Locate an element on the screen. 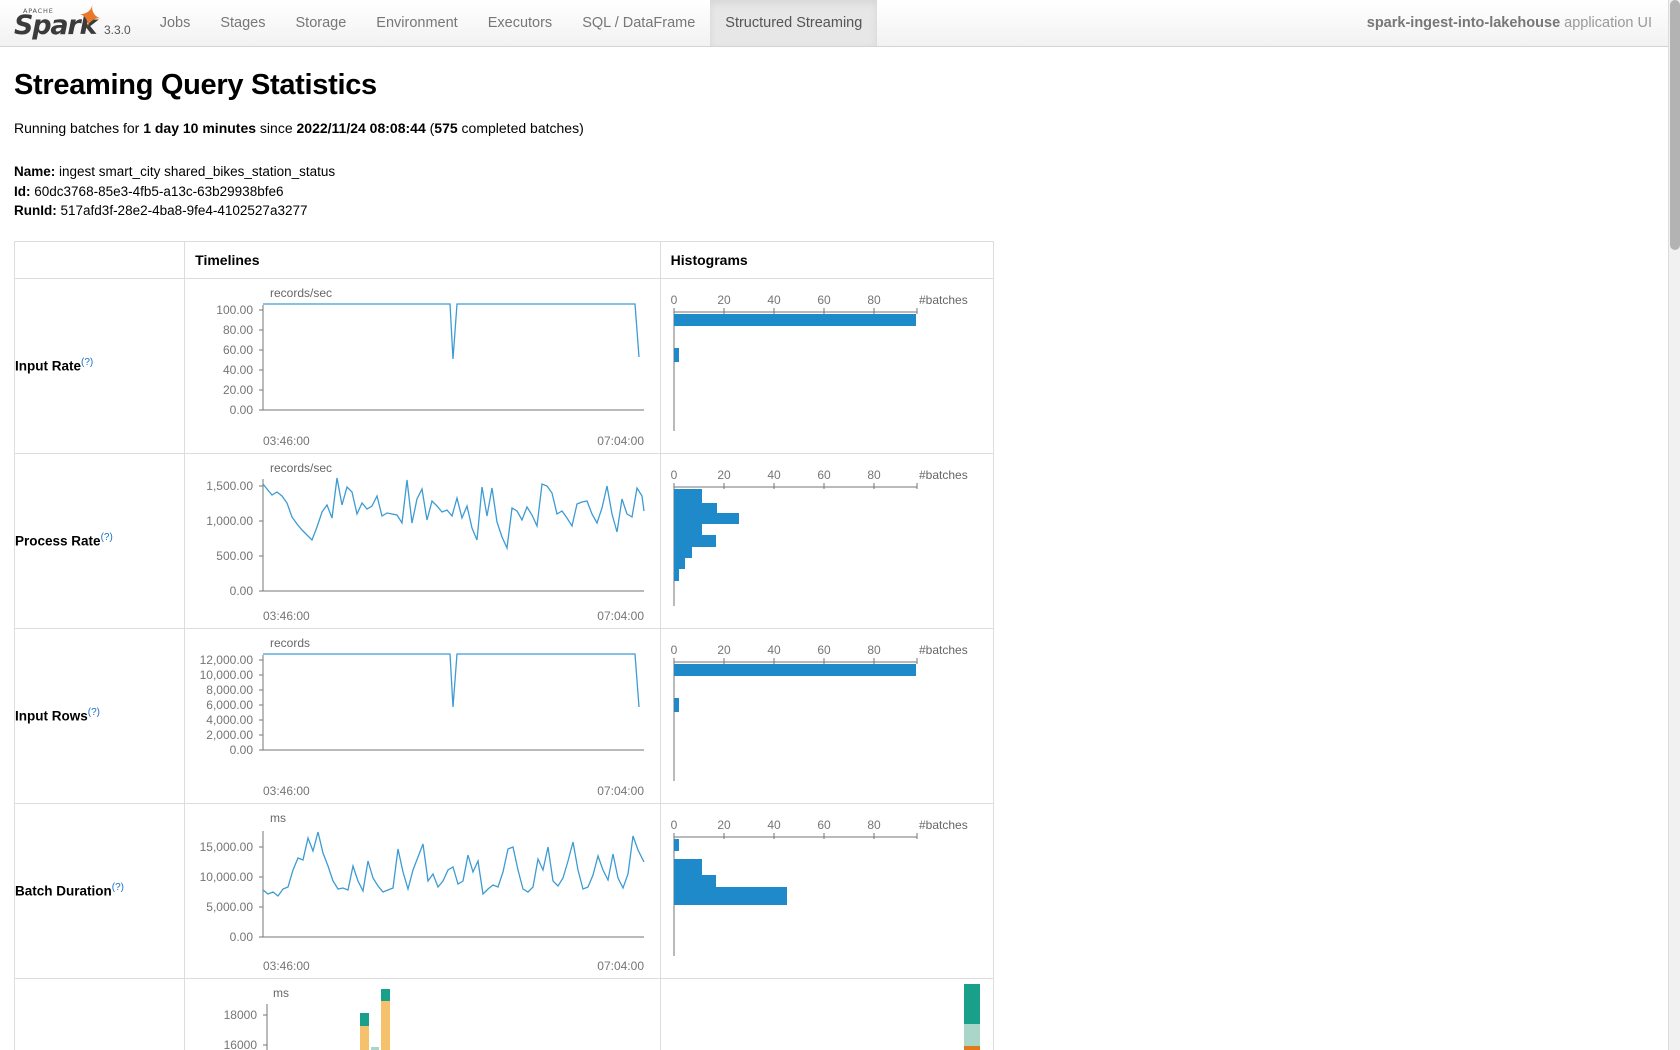 This screenshot has width=1680, height=1050. input-rows-histogram-chart: 0 20 40 60 80 #batches is located at coordinates (819, 712).